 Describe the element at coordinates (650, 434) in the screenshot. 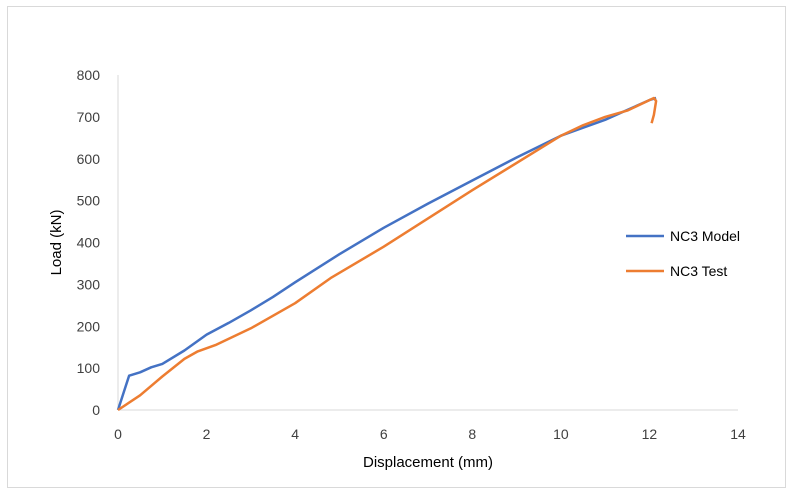

I see `x-tick-label: 12` at that location.